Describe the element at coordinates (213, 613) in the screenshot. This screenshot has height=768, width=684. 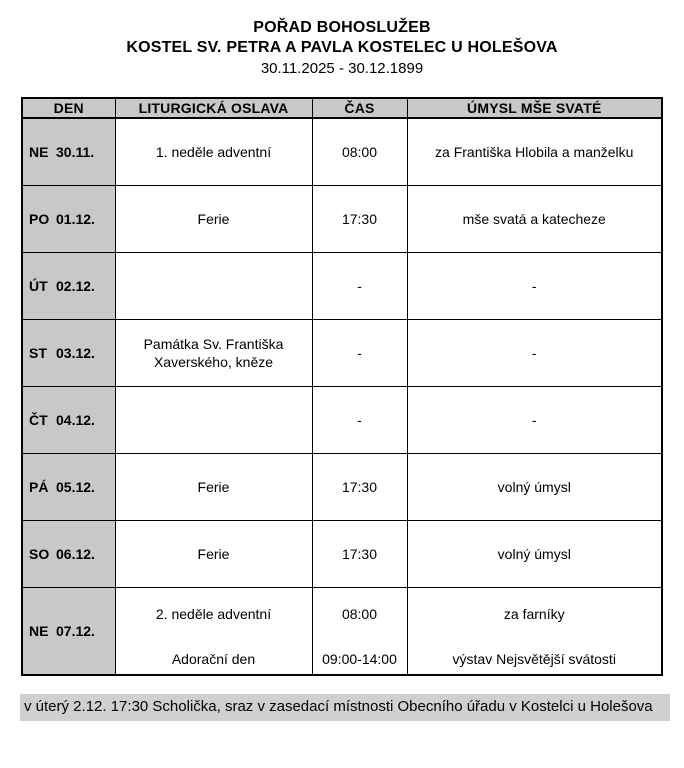
I see `celebration-cell: 2. neděle adventní` at that location.